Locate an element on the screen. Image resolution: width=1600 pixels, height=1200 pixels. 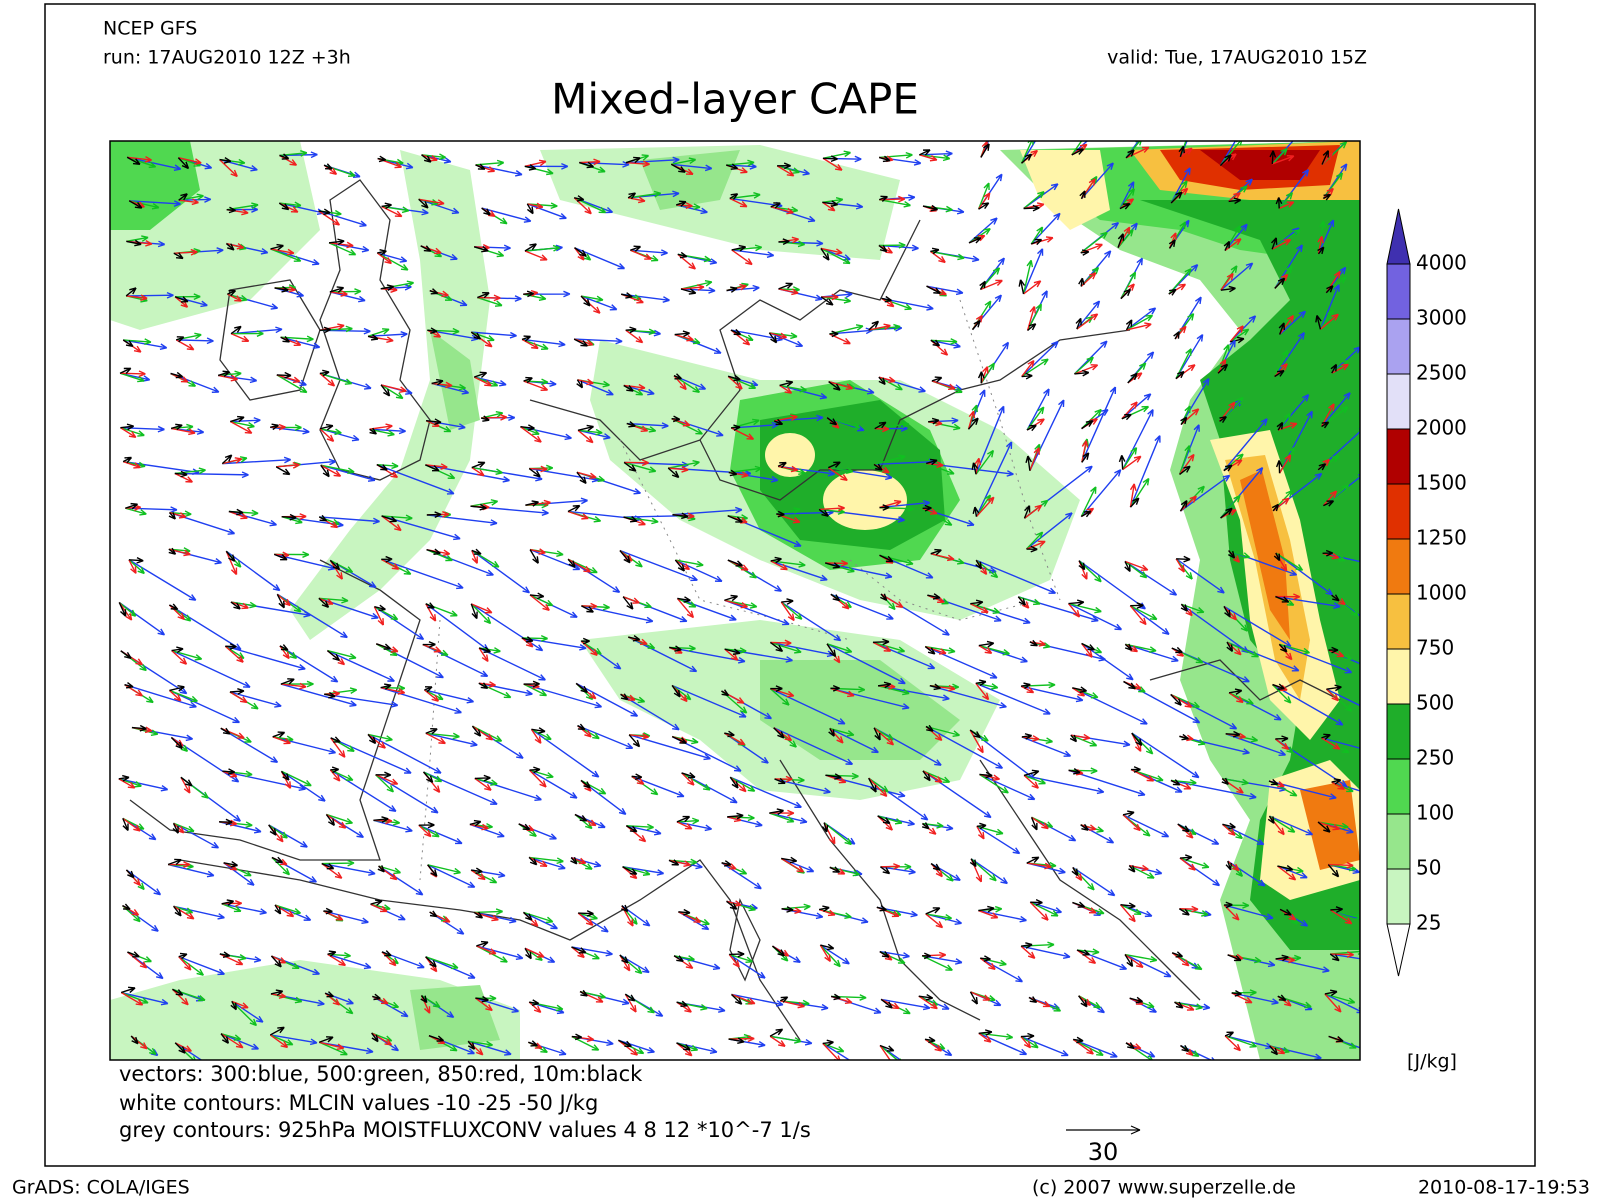
colorbar-label: 500 is located at coordinates (1435, 703).